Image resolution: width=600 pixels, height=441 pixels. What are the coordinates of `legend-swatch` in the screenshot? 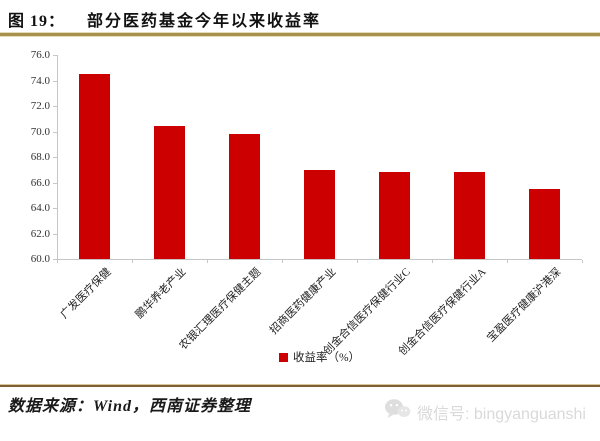 It's located at (283, 357).